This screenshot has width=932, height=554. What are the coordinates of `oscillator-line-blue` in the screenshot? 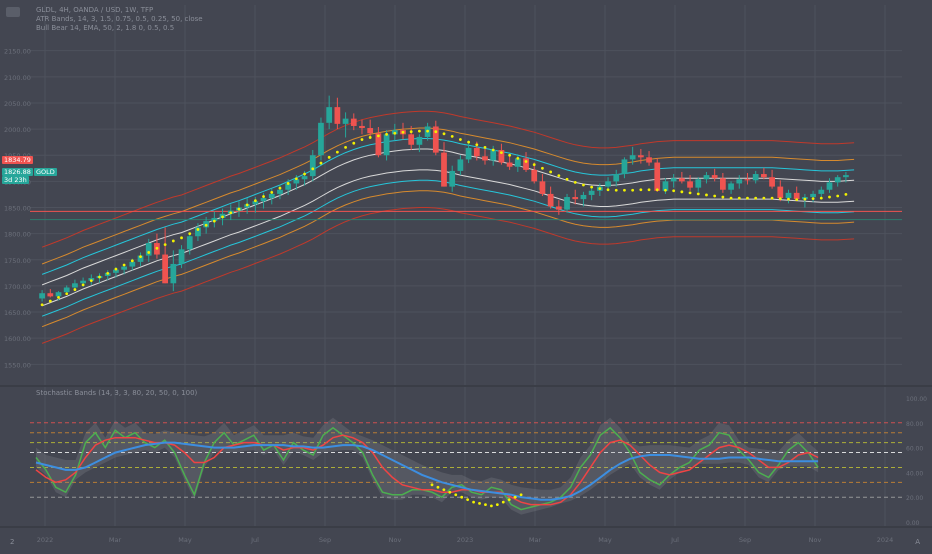 It's located at (427, 471).